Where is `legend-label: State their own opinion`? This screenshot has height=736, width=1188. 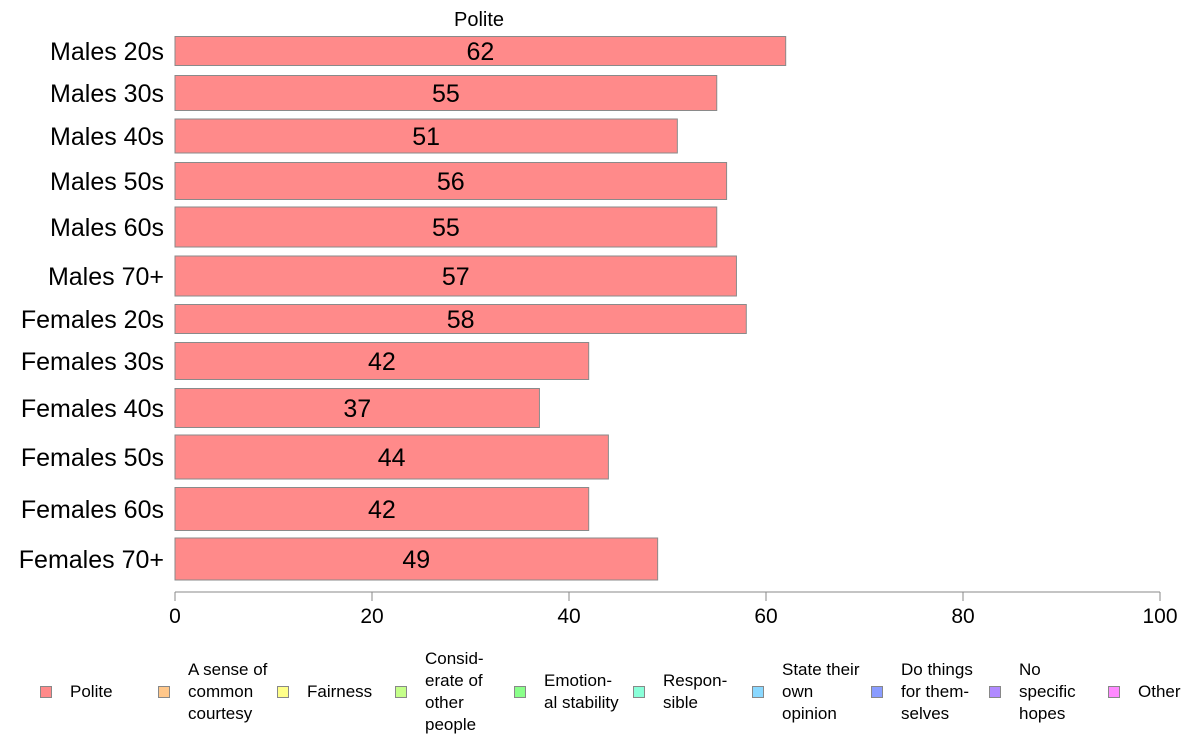
legend-label: State their own opinion is located at coordinates (821, 691).